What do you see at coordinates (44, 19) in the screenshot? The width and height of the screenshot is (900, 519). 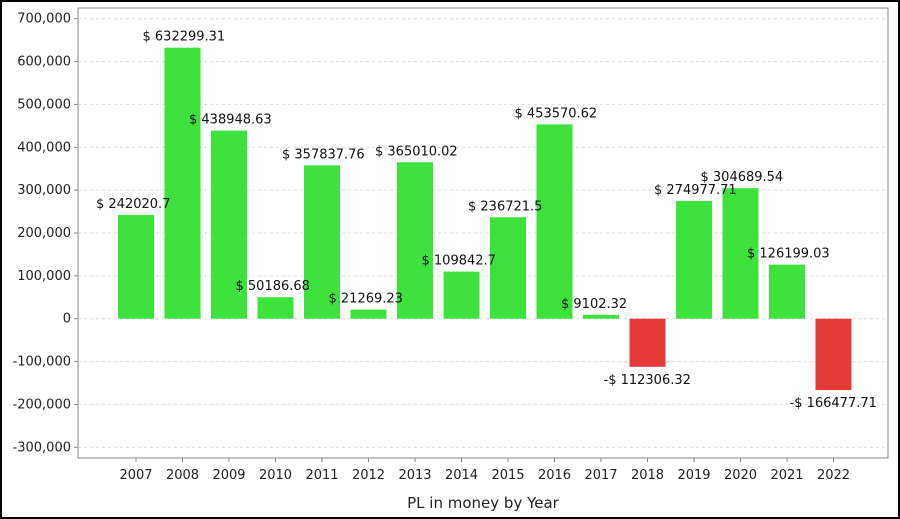 I see `y-tick-label: 700,000` at bounding box center [44, 19].